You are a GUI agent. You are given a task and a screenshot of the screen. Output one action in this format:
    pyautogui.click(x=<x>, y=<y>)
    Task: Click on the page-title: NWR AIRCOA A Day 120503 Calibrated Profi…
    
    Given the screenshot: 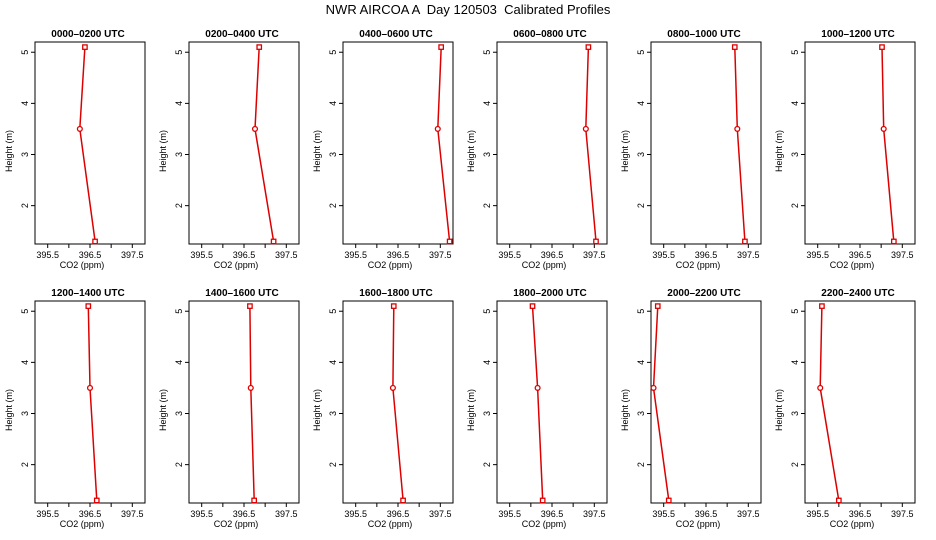 What is the action you would take?
    pyautogui.click(x=468, y=9)
    